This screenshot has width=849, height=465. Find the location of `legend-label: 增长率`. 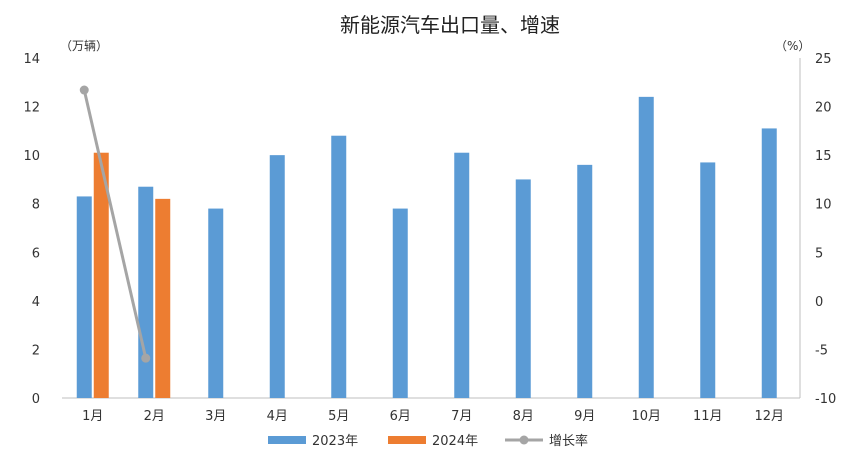

legend-label: 增长率 is located at coordinates (568, 441).